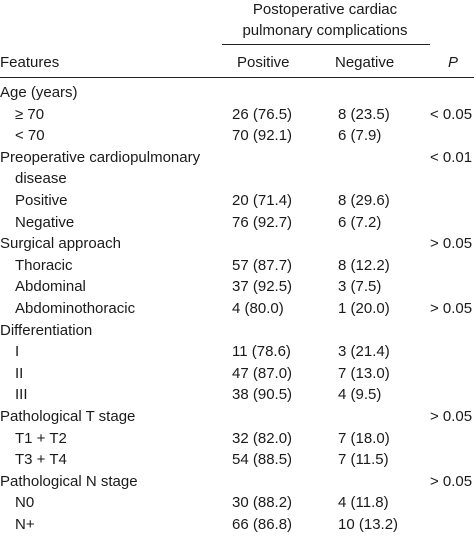 This screenshot has width=474, height=539. What do you see at coordinates (262, 286) in the screenshot?
I see `cell-positive: 37 (92.5)` at bounding box center [262, 286].